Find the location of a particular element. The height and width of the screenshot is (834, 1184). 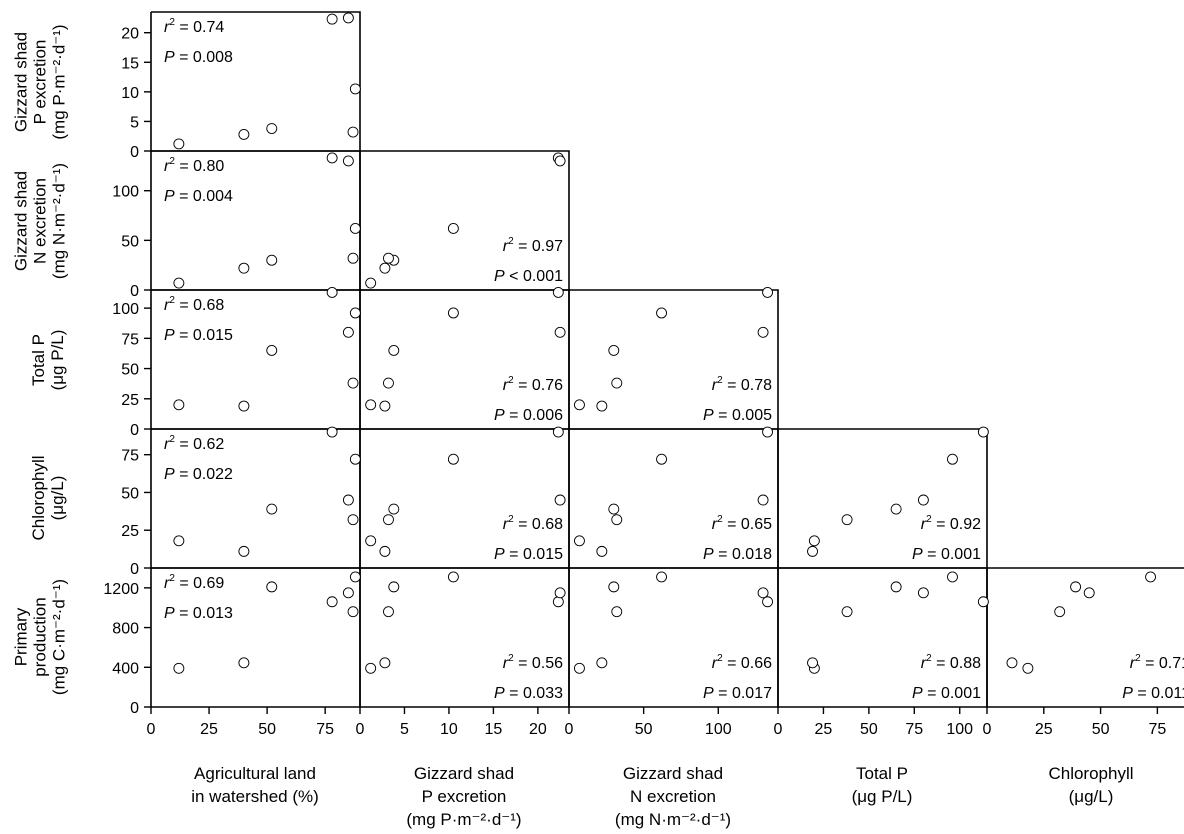

p-value-label: P = 0.008 is located at coordinates (198, 57).